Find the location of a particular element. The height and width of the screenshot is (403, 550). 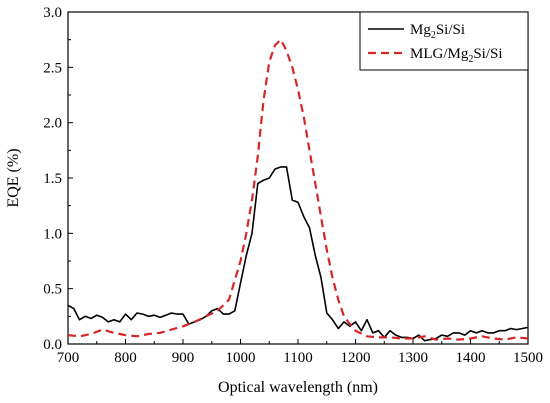

x-tick-label: 1500 is located at coordinates (528, 358).